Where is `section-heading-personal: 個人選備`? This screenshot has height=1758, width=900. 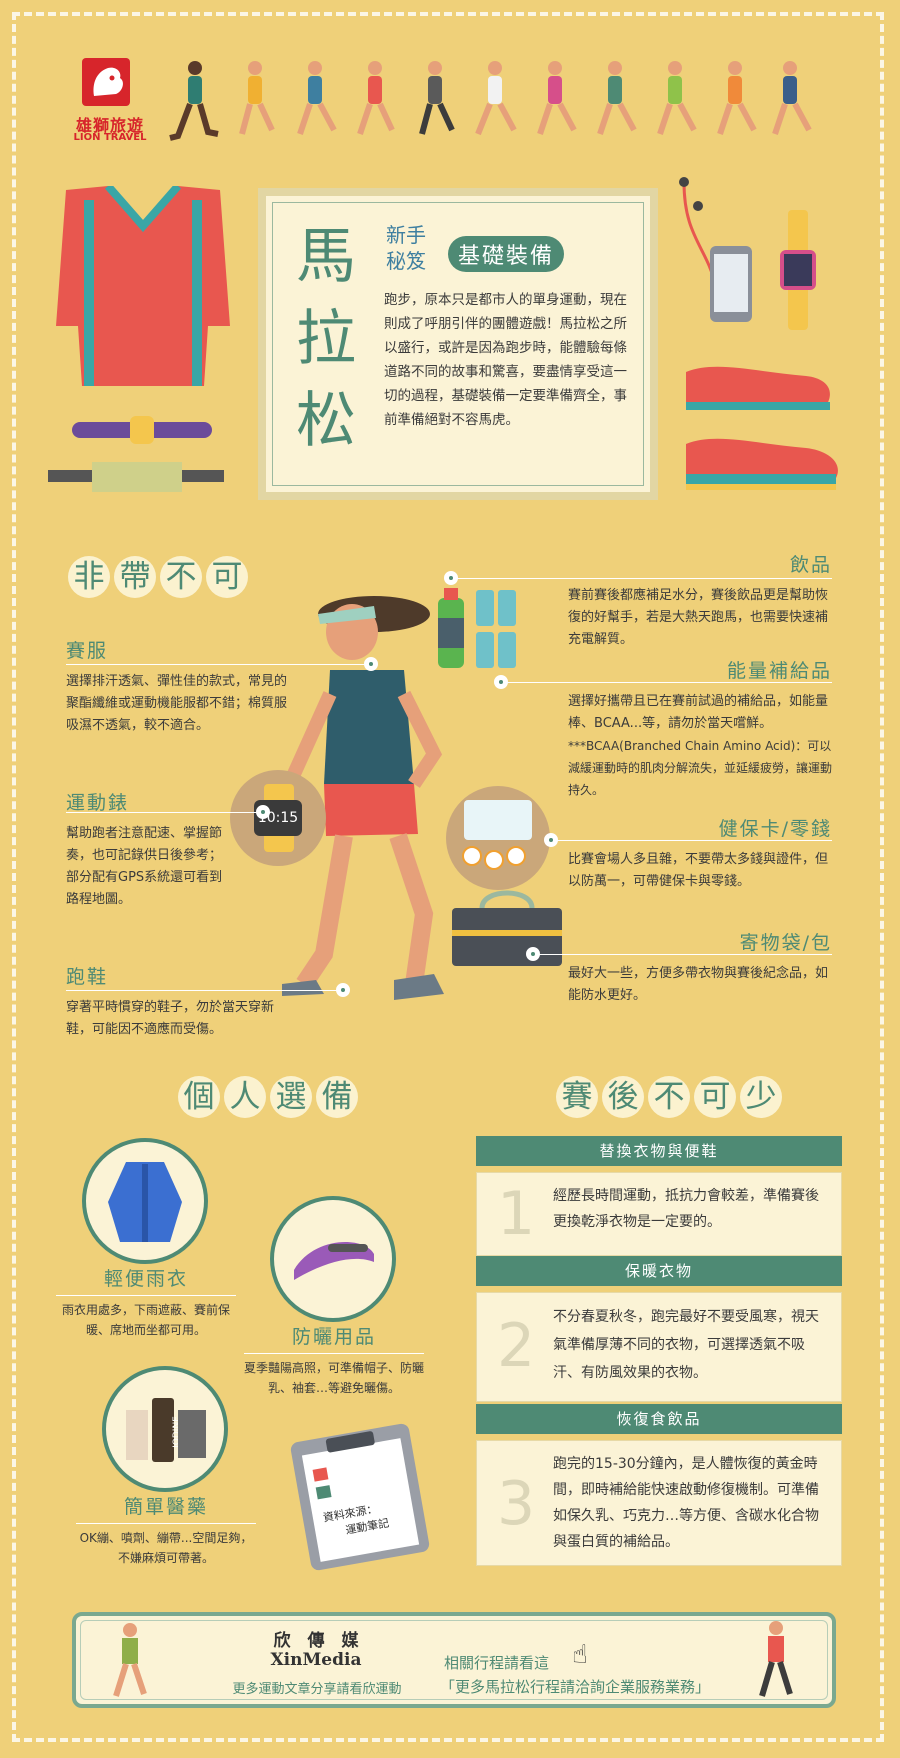
section-heading-personal: 個人選備 is located at coordinates (270, 1097).